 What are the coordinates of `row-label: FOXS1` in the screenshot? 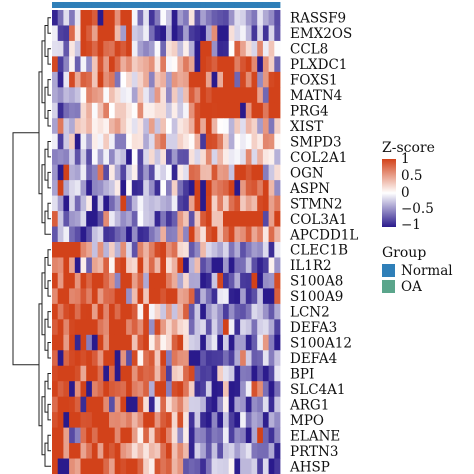 It's located at (314, 81).